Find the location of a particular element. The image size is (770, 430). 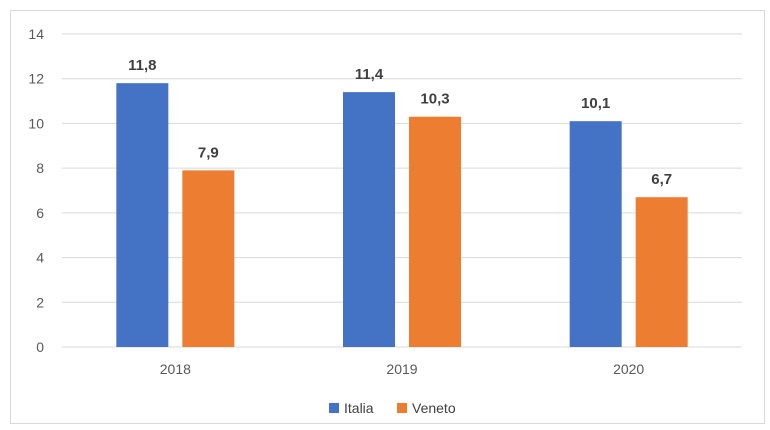

bar-veneto-2019 is located at coordinates (435, 231).